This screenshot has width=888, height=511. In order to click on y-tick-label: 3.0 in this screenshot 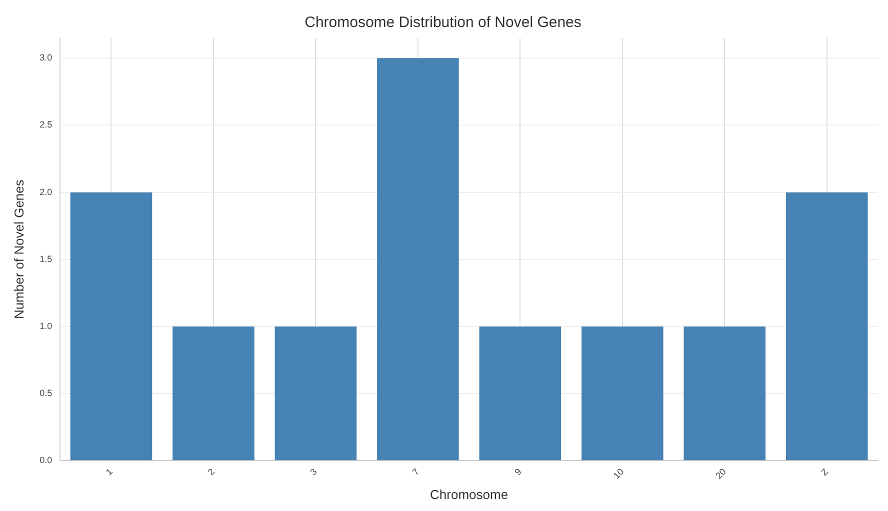, I will do `click(46, 57)`.